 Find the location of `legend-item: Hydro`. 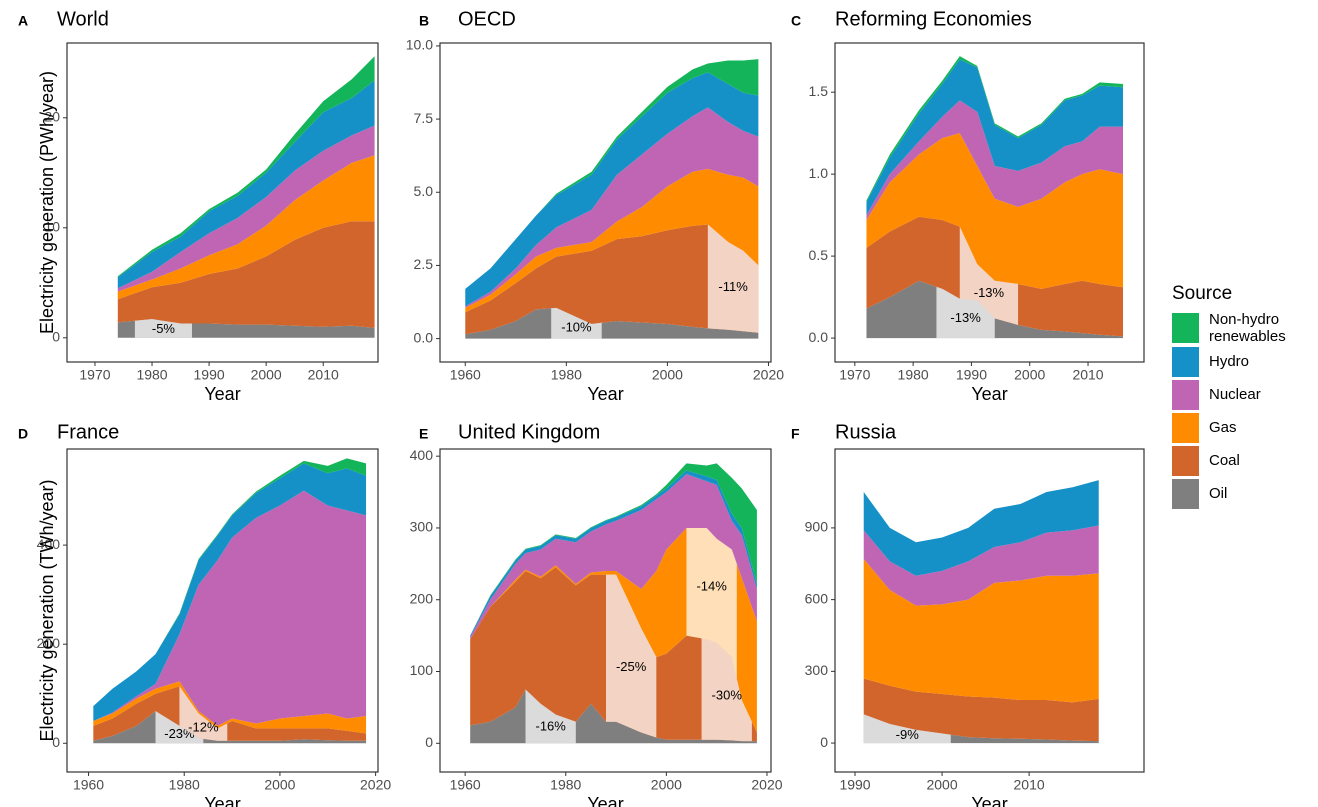

legend-item: Hydro is located at coordinates (1242, 361).